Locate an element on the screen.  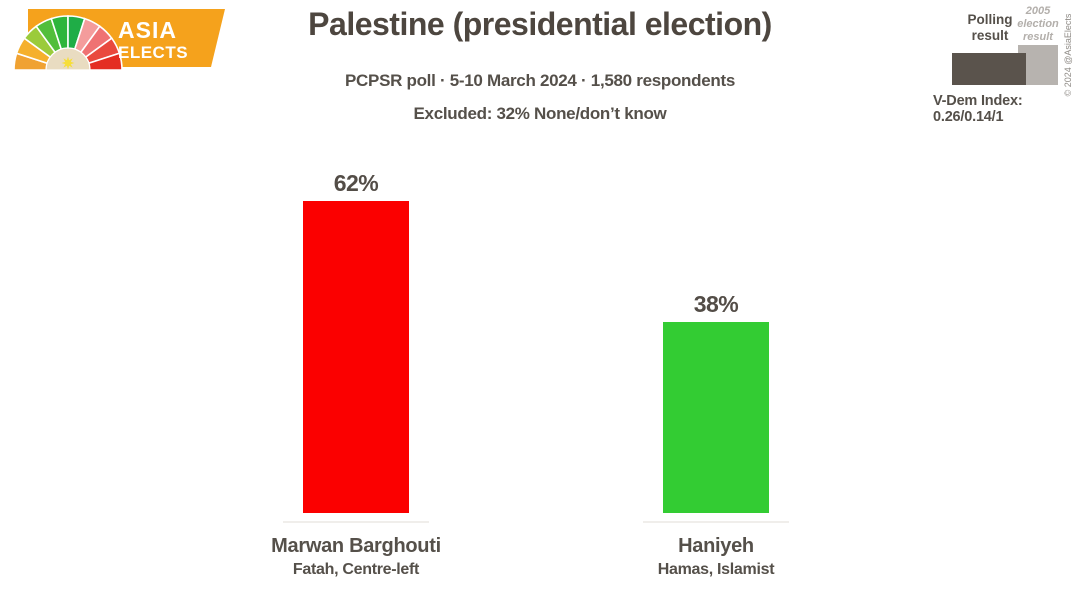
bar-value-haniyeh: 38% is located at coordinates (716, 304).